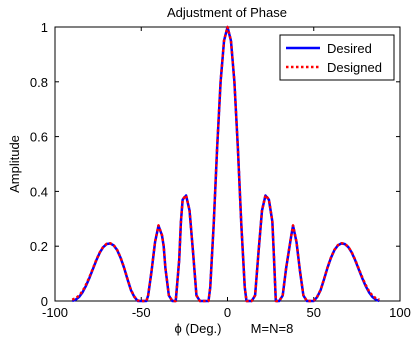 The image size is (415, 343). Describe the element at coordinates (227, 12) in the screenshot. I see `chart-title: Adjustment of Phase` at that location.